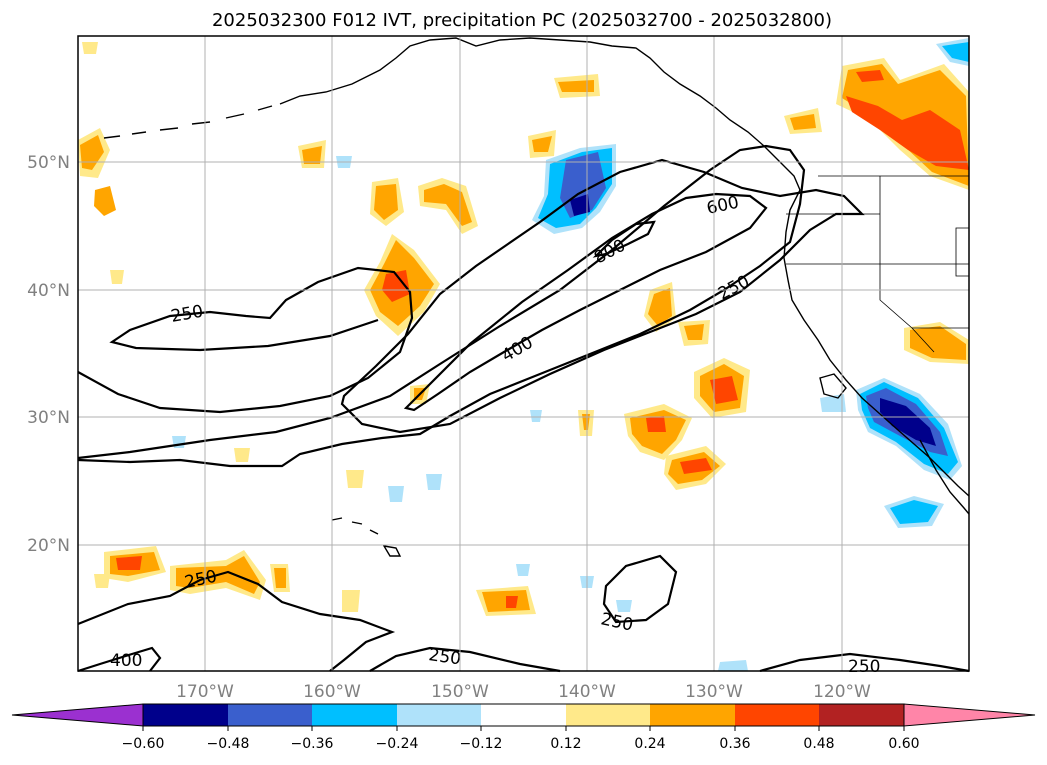 The height and width of the screenshot is (765, 1047). What do you see at coordinates (540, 114) in the screenshot?
I see `alaska-coastline` at bounding box center [540, 114].